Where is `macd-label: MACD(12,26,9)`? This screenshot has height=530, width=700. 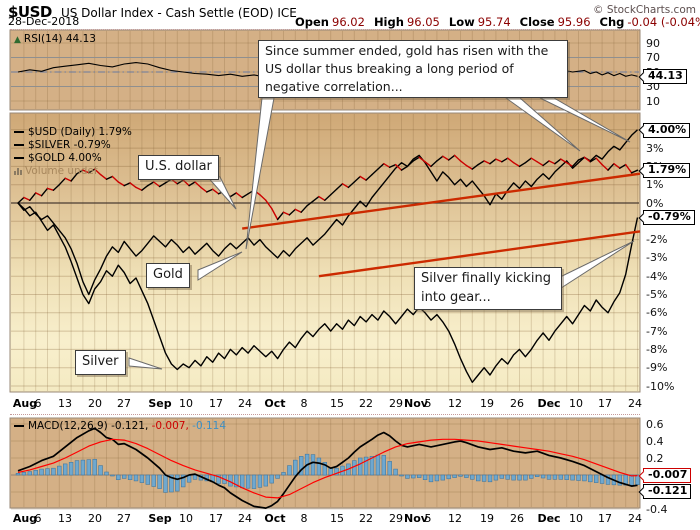 macd-label: MACD(12,26,9) is located at coordinates (68, 426).